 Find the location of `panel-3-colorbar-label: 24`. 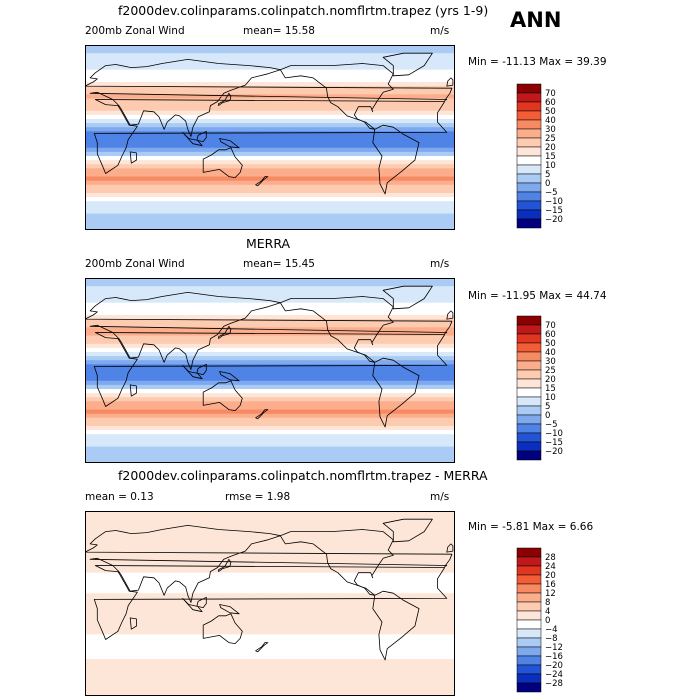

panel-3-colorbar-label: 24 is located at coordinates (550, 567).